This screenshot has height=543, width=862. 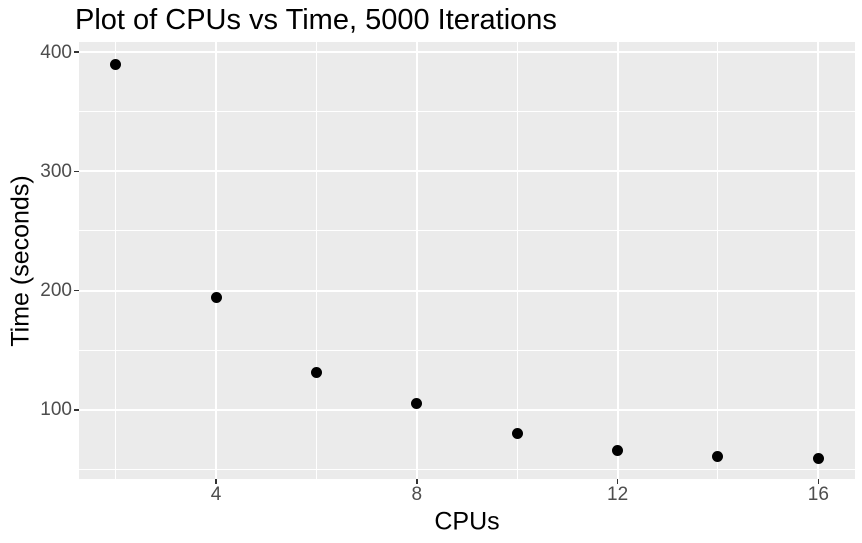 I want to click on x-tick-label: 4, so click(x=216, y=494).